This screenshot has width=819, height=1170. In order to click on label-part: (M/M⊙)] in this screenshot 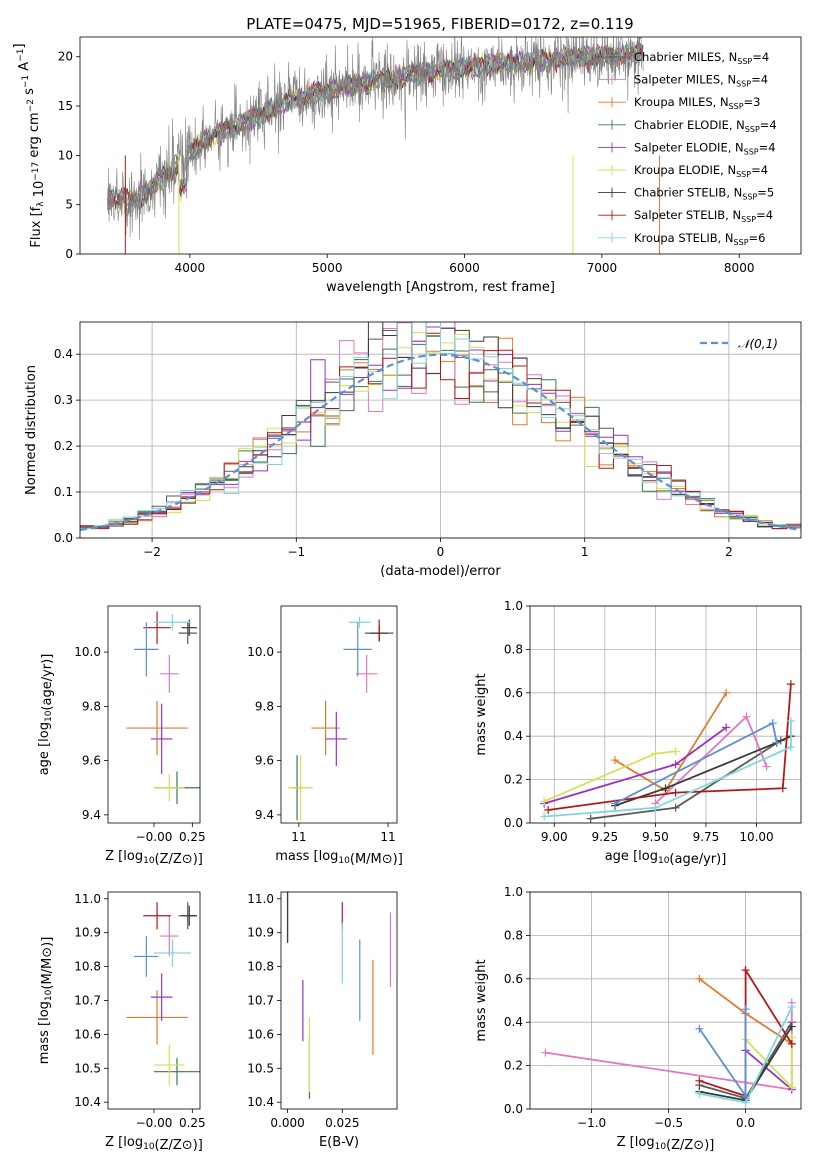, I will do `click(47, 963)`.